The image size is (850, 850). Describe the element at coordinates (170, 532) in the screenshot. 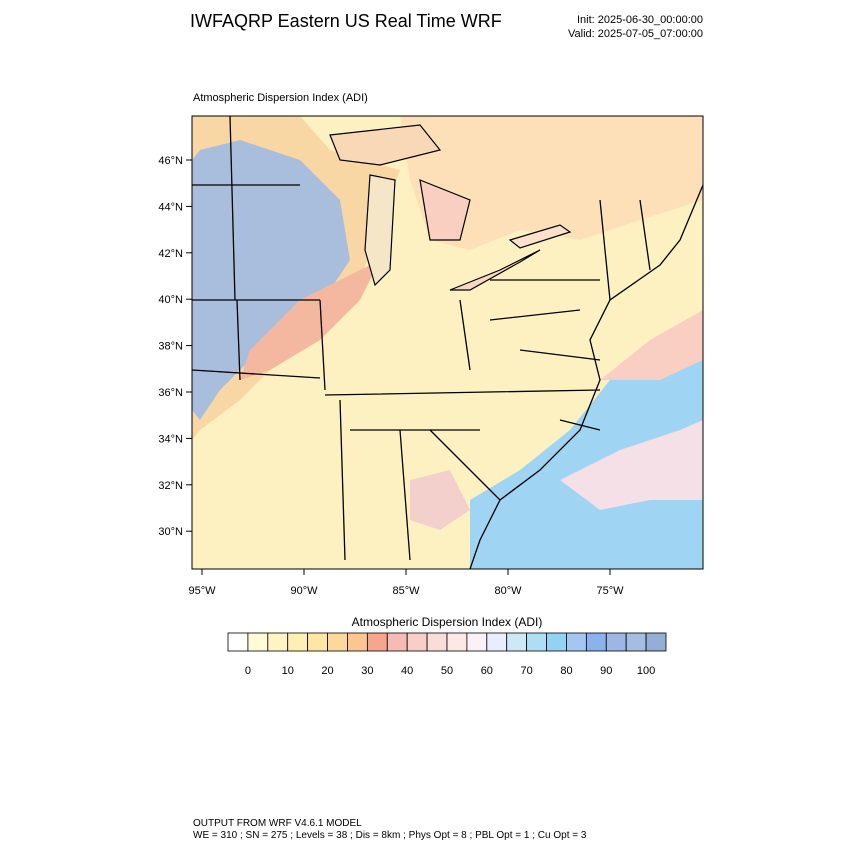

I see `lat-label: 30°N` at that location.